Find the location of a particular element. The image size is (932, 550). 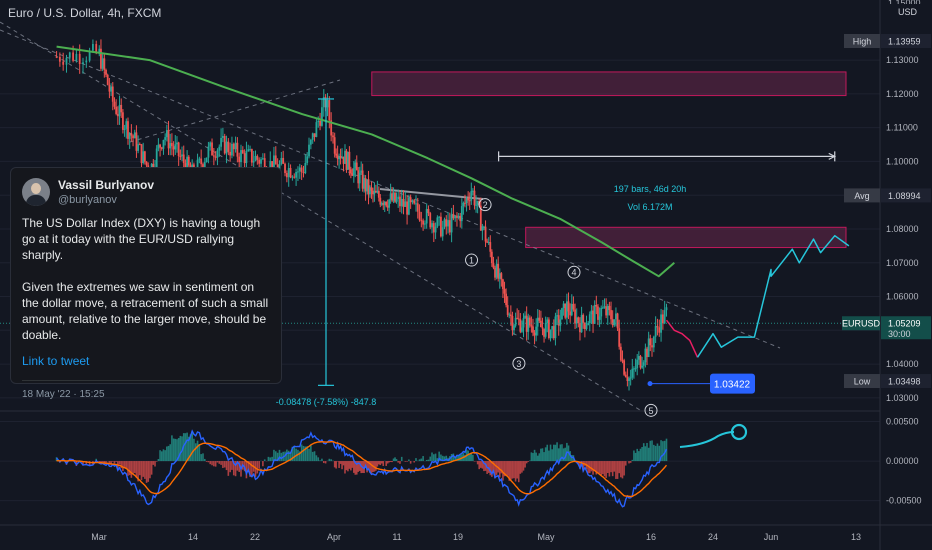

avatar is located at coordinates (36, 192).